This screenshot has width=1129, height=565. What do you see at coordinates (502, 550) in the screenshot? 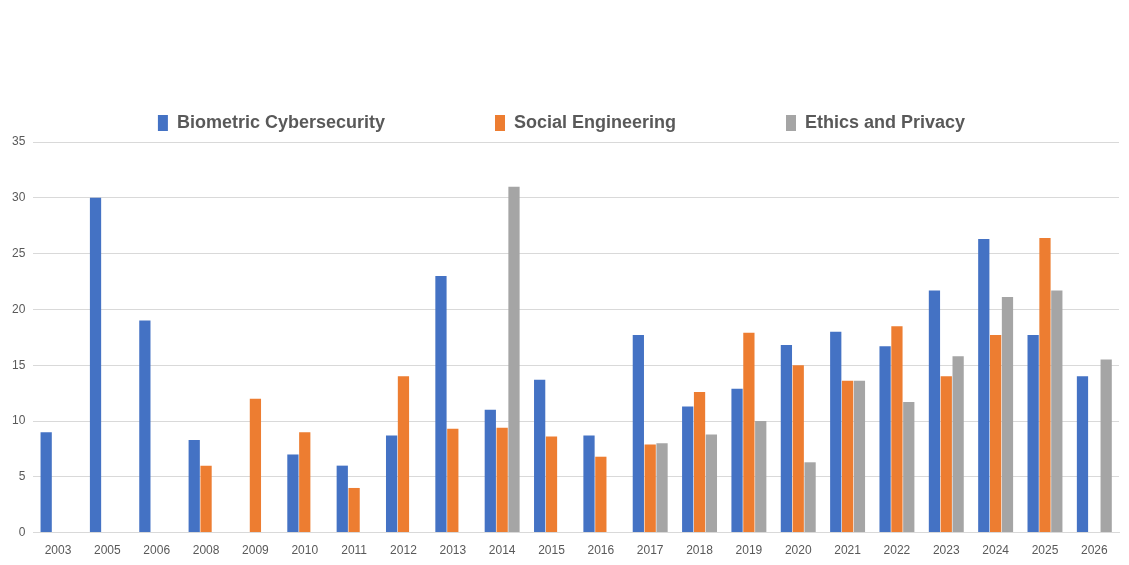
I see `x-tick-label: 2014` at bounding box center [502, 550].